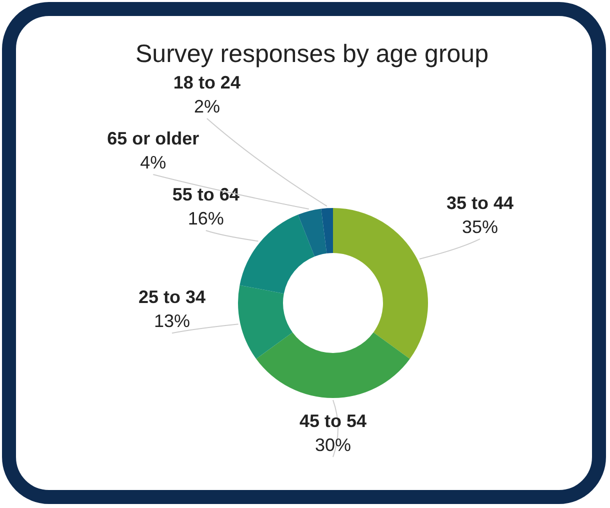 This screenshot has width=610, height=508. I want to click on data-label: 4%, so click(153, 162).